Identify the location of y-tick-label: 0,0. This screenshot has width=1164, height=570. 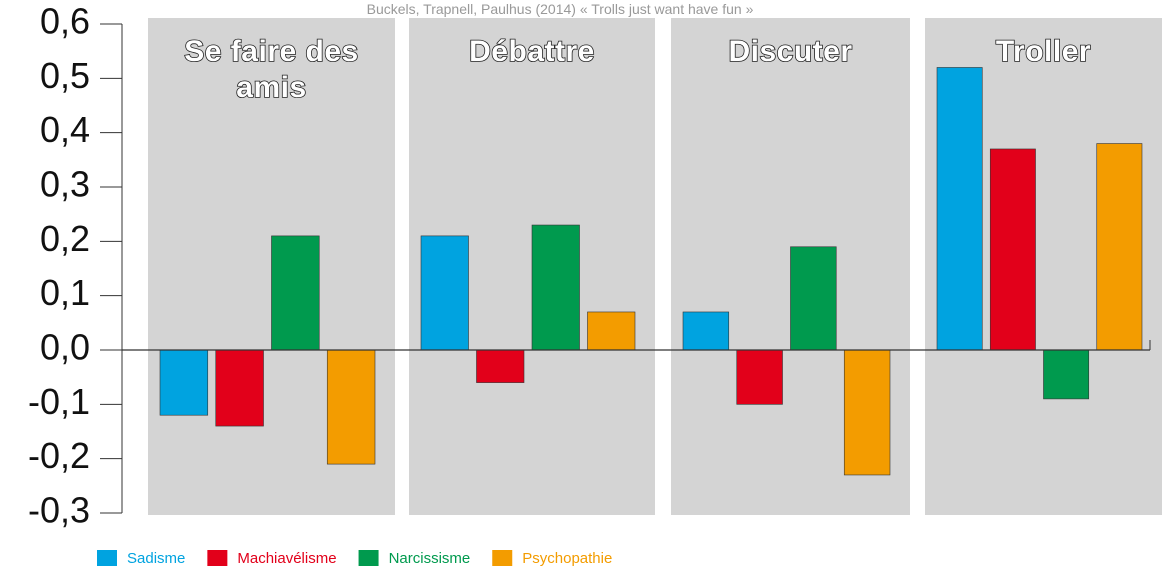
(65, 347).